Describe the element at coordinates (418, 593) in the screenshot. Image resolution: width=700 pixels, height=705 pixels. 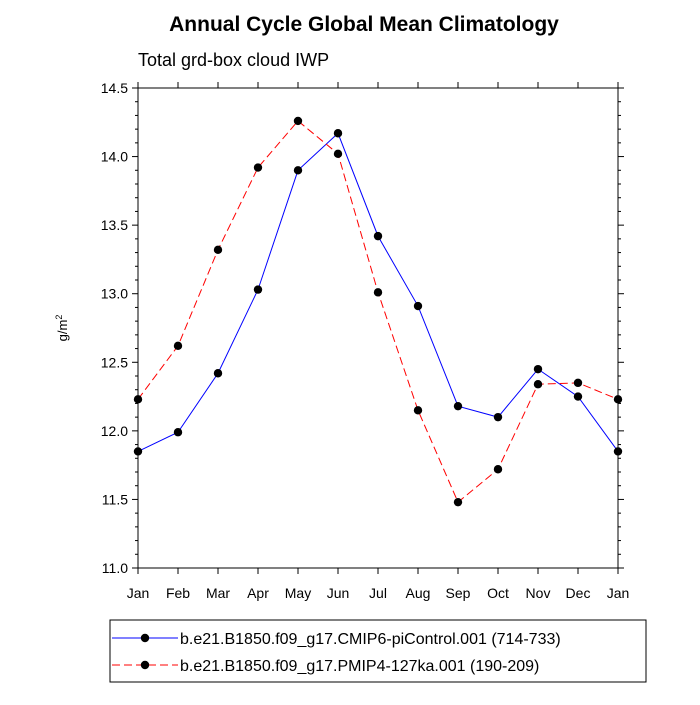
I see `x-tick-label: Aug` at that location.